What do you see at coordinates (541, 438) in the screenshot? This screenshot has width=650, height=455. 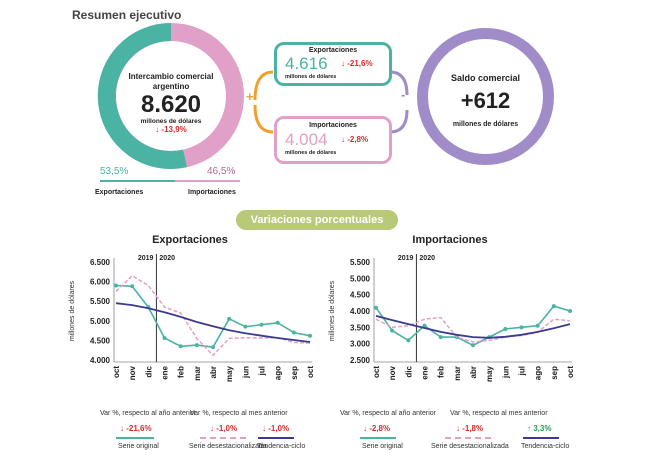 I see `imp-tend-swatch` at bounding box center [541, 438].